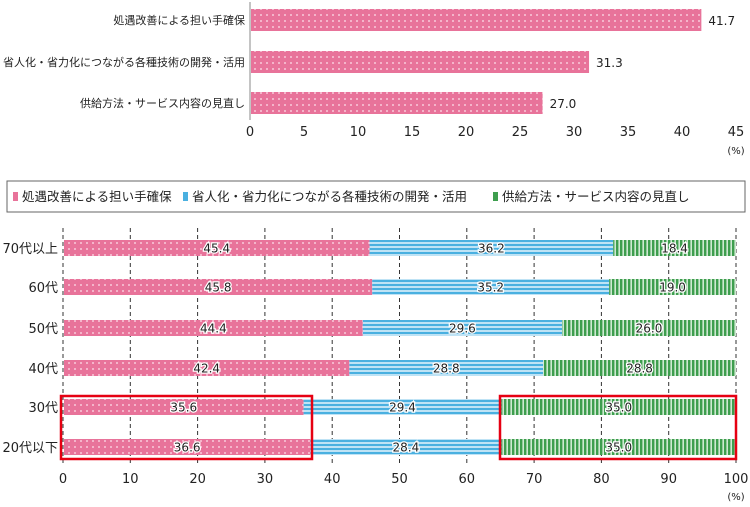 Image resolution: width=750 pixels, height=507 pixels. Describe the element at coordinates (124, 62) in the screenshot. I see `category-label: 省人化・省力化につながる各種技術の開発・活用` at that location.